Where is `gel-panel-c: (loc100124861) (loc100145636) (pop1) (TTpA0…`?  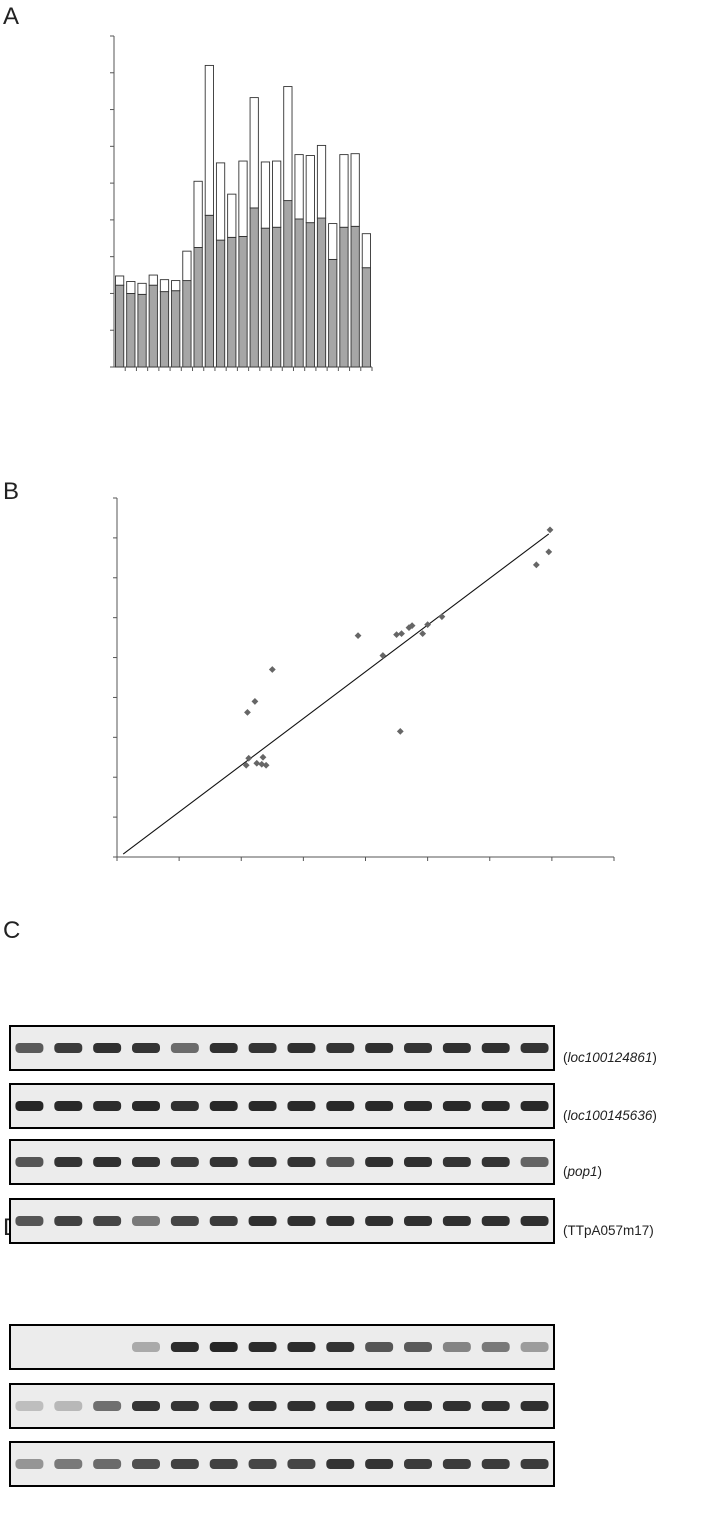 gel-panel-c: (loc100124861) (loc100145636) (pop1) (TTpA0… is located at coordinates (333, 1134).